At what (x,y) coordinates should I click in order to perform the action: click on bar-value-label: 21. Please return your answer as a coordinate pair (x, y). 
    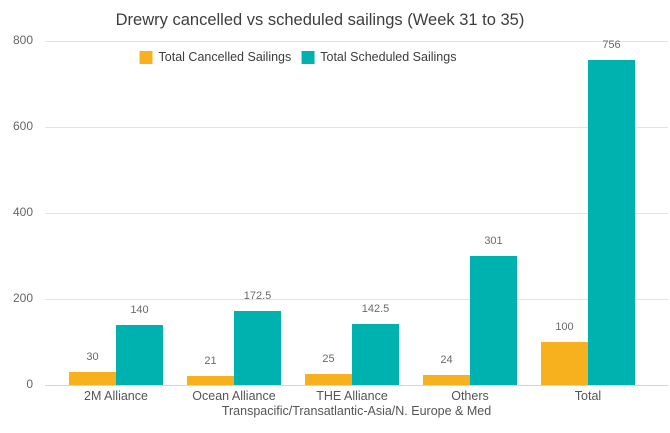
    Looking at the image, I should click on (210, 360).